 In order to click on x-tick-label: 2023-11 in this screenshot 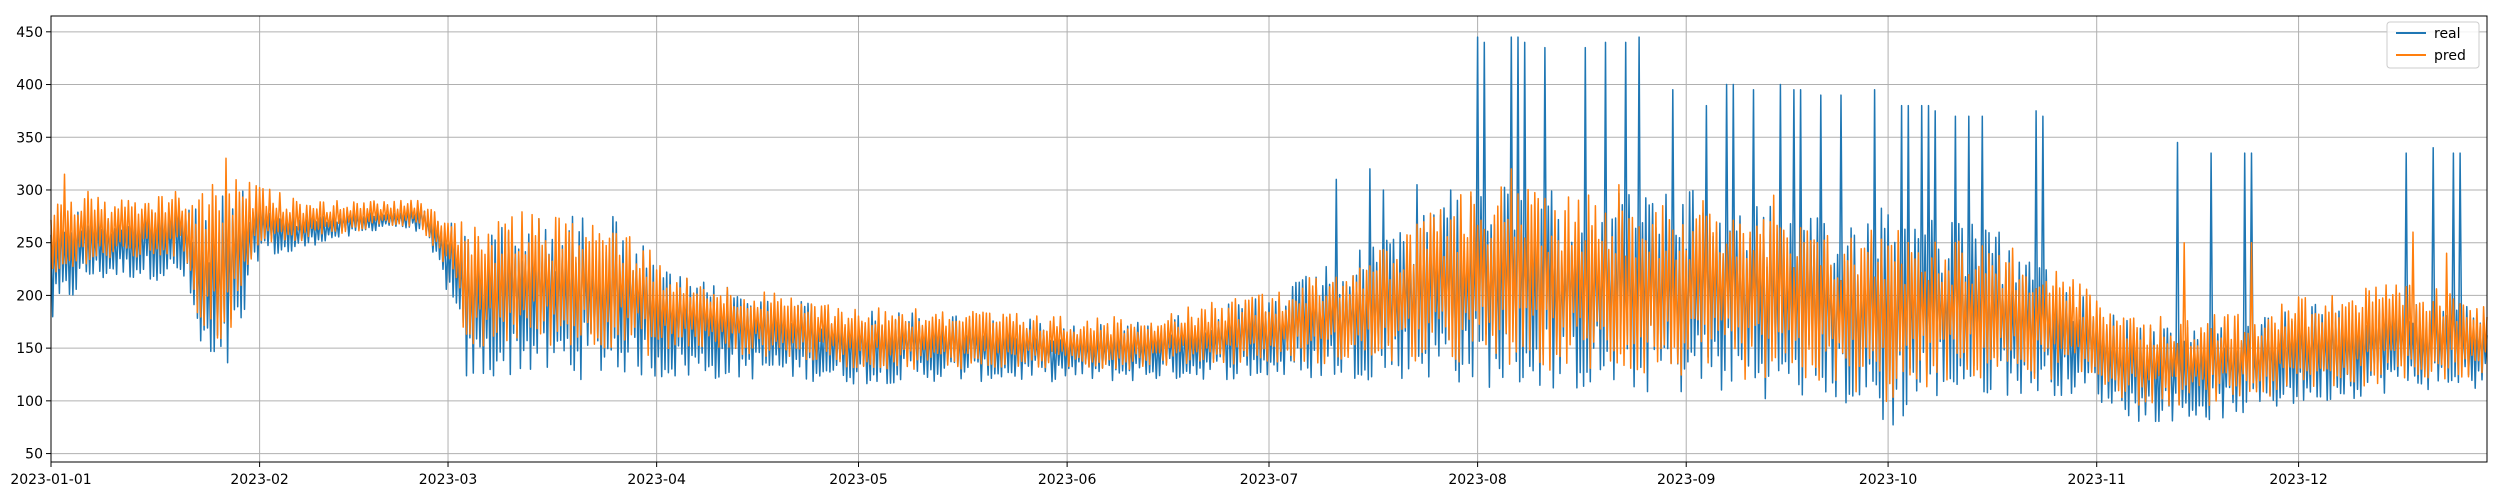, I will do `click(2096, 480)`.